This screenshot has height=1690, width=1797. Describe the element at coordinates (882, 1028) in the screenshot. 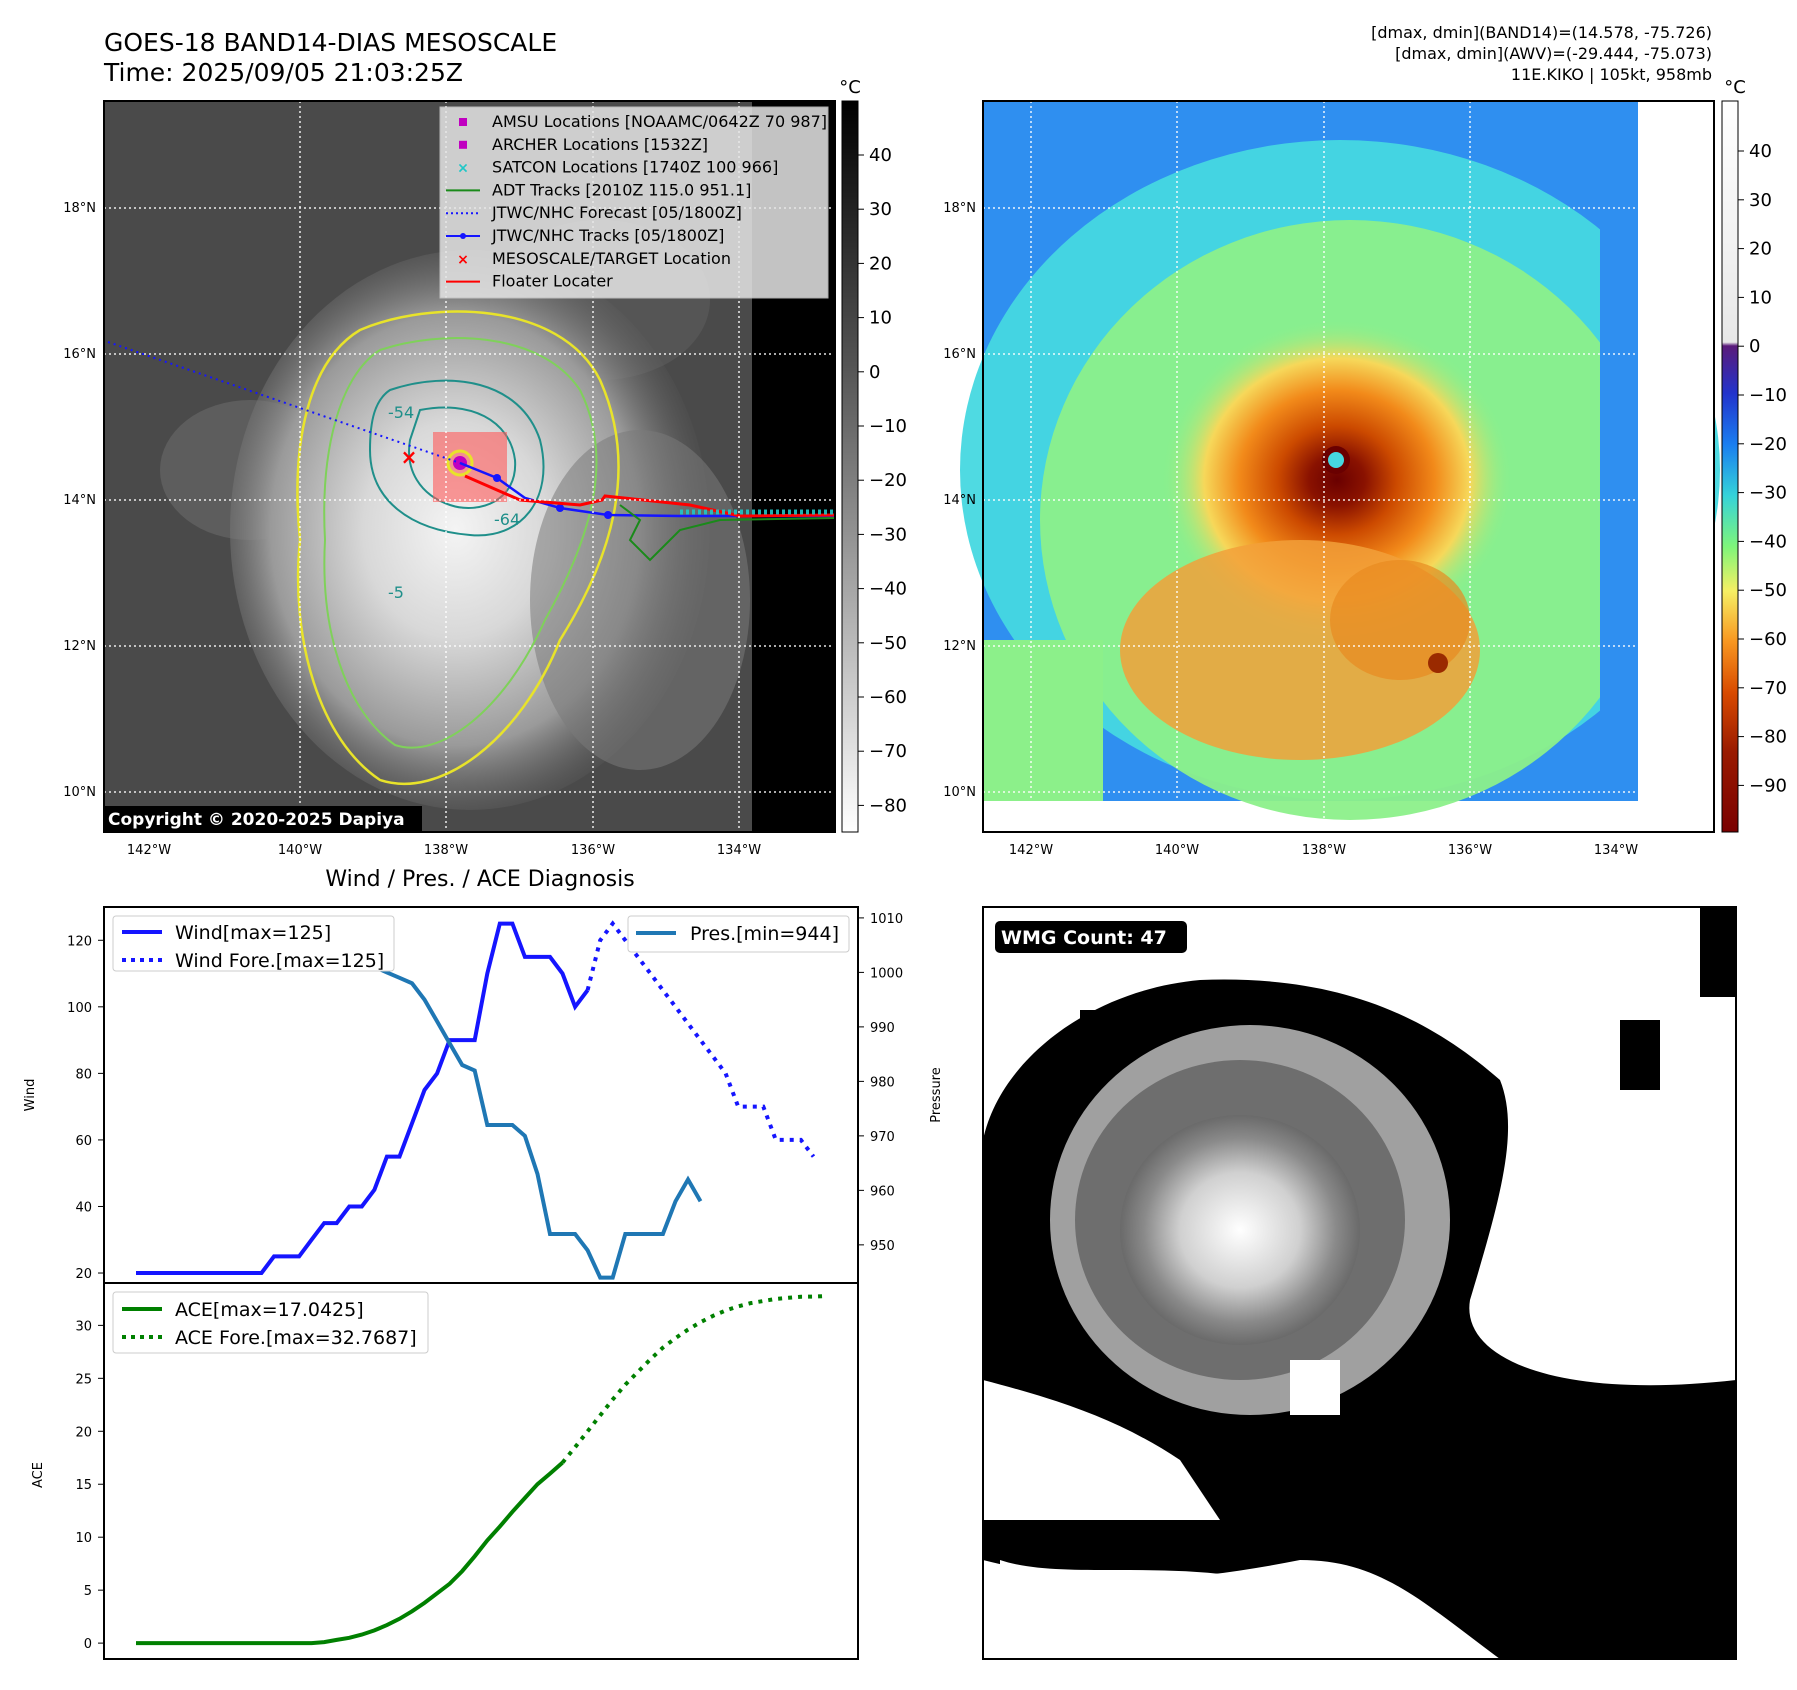

I see `wind-y-right-tick: 990` at that location.